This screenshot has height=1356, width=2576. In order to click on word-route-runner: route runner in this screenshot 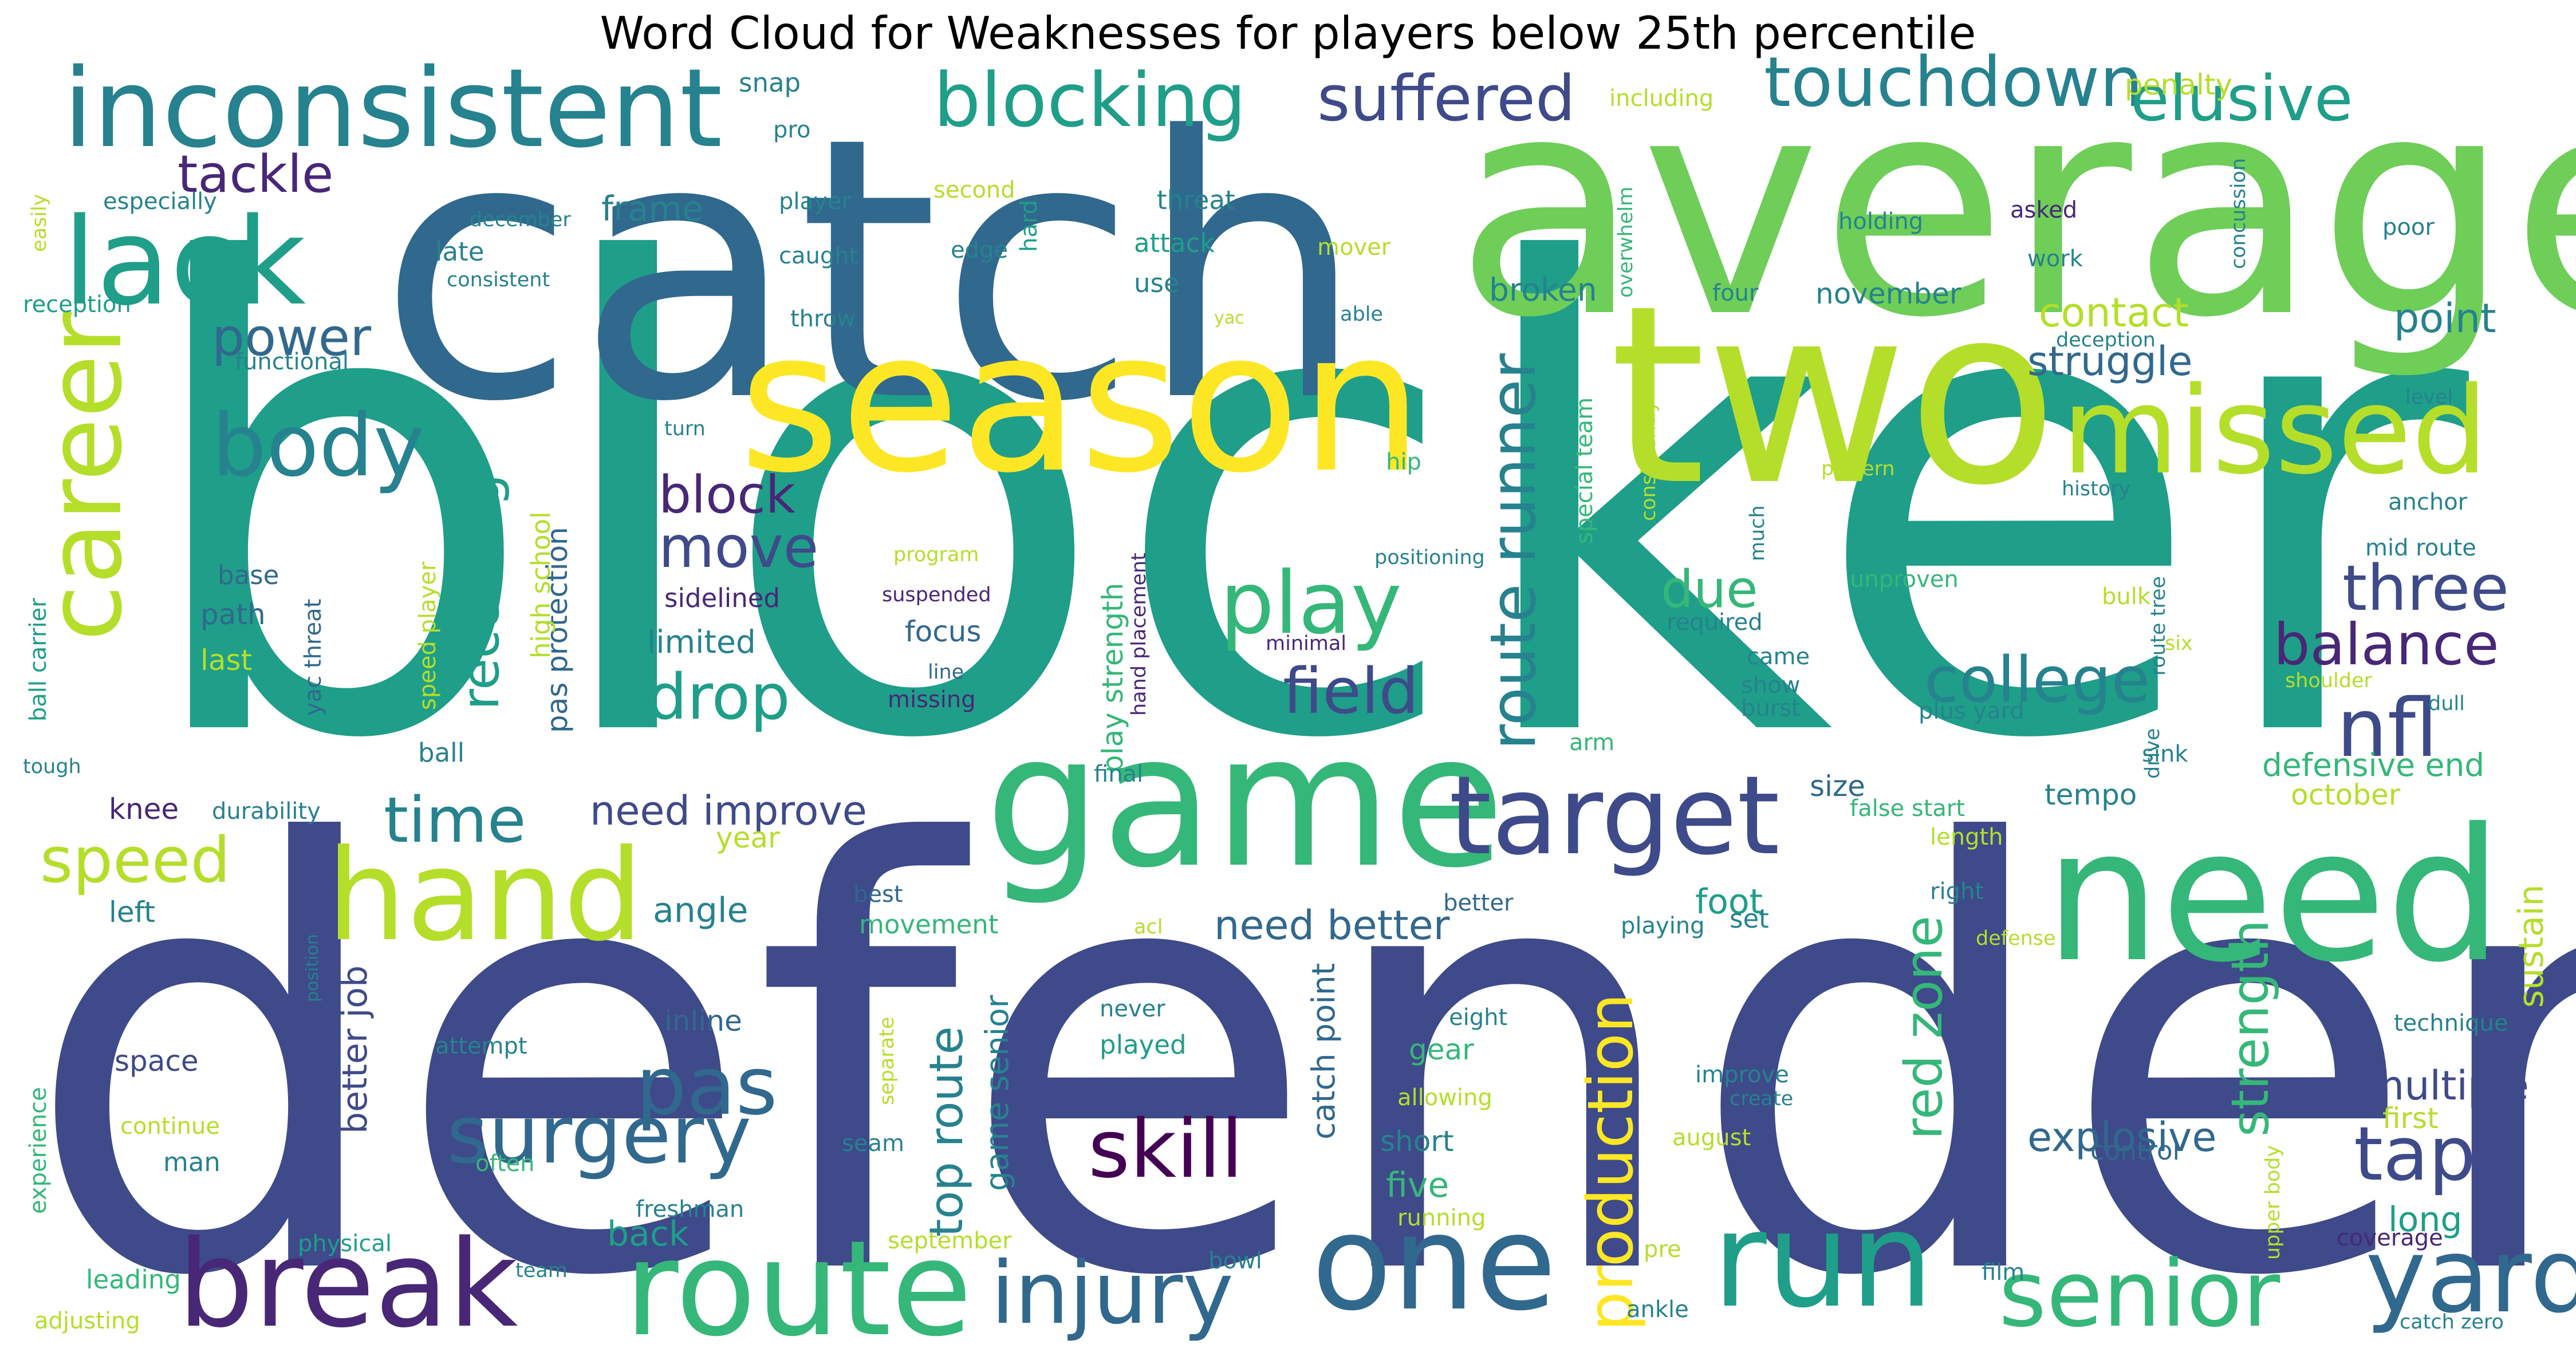, I will do `click(1513, 551)`.